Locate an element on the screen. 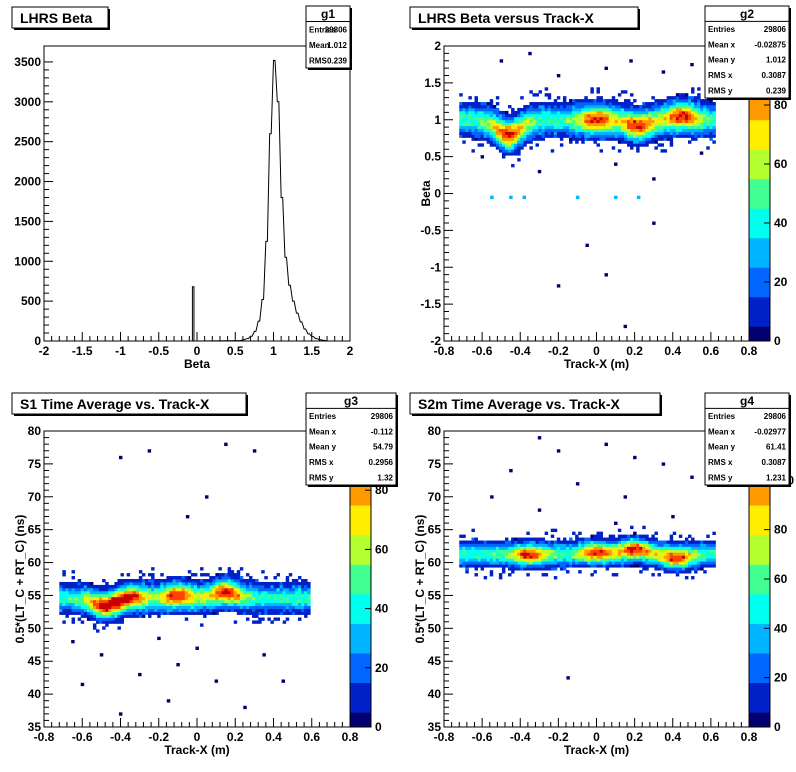  plot-frame is located at coordinates (197, 193).